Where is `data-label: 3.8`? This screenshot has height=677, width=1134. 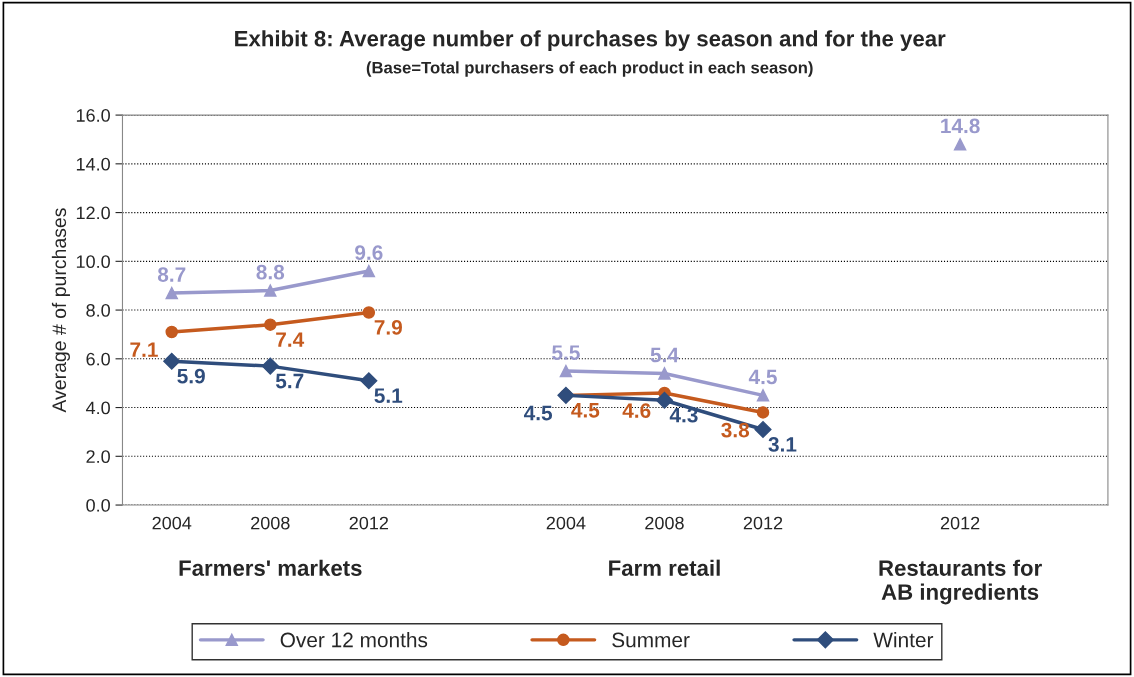
data-label: 3.8 is located at coordinates (735, 430).